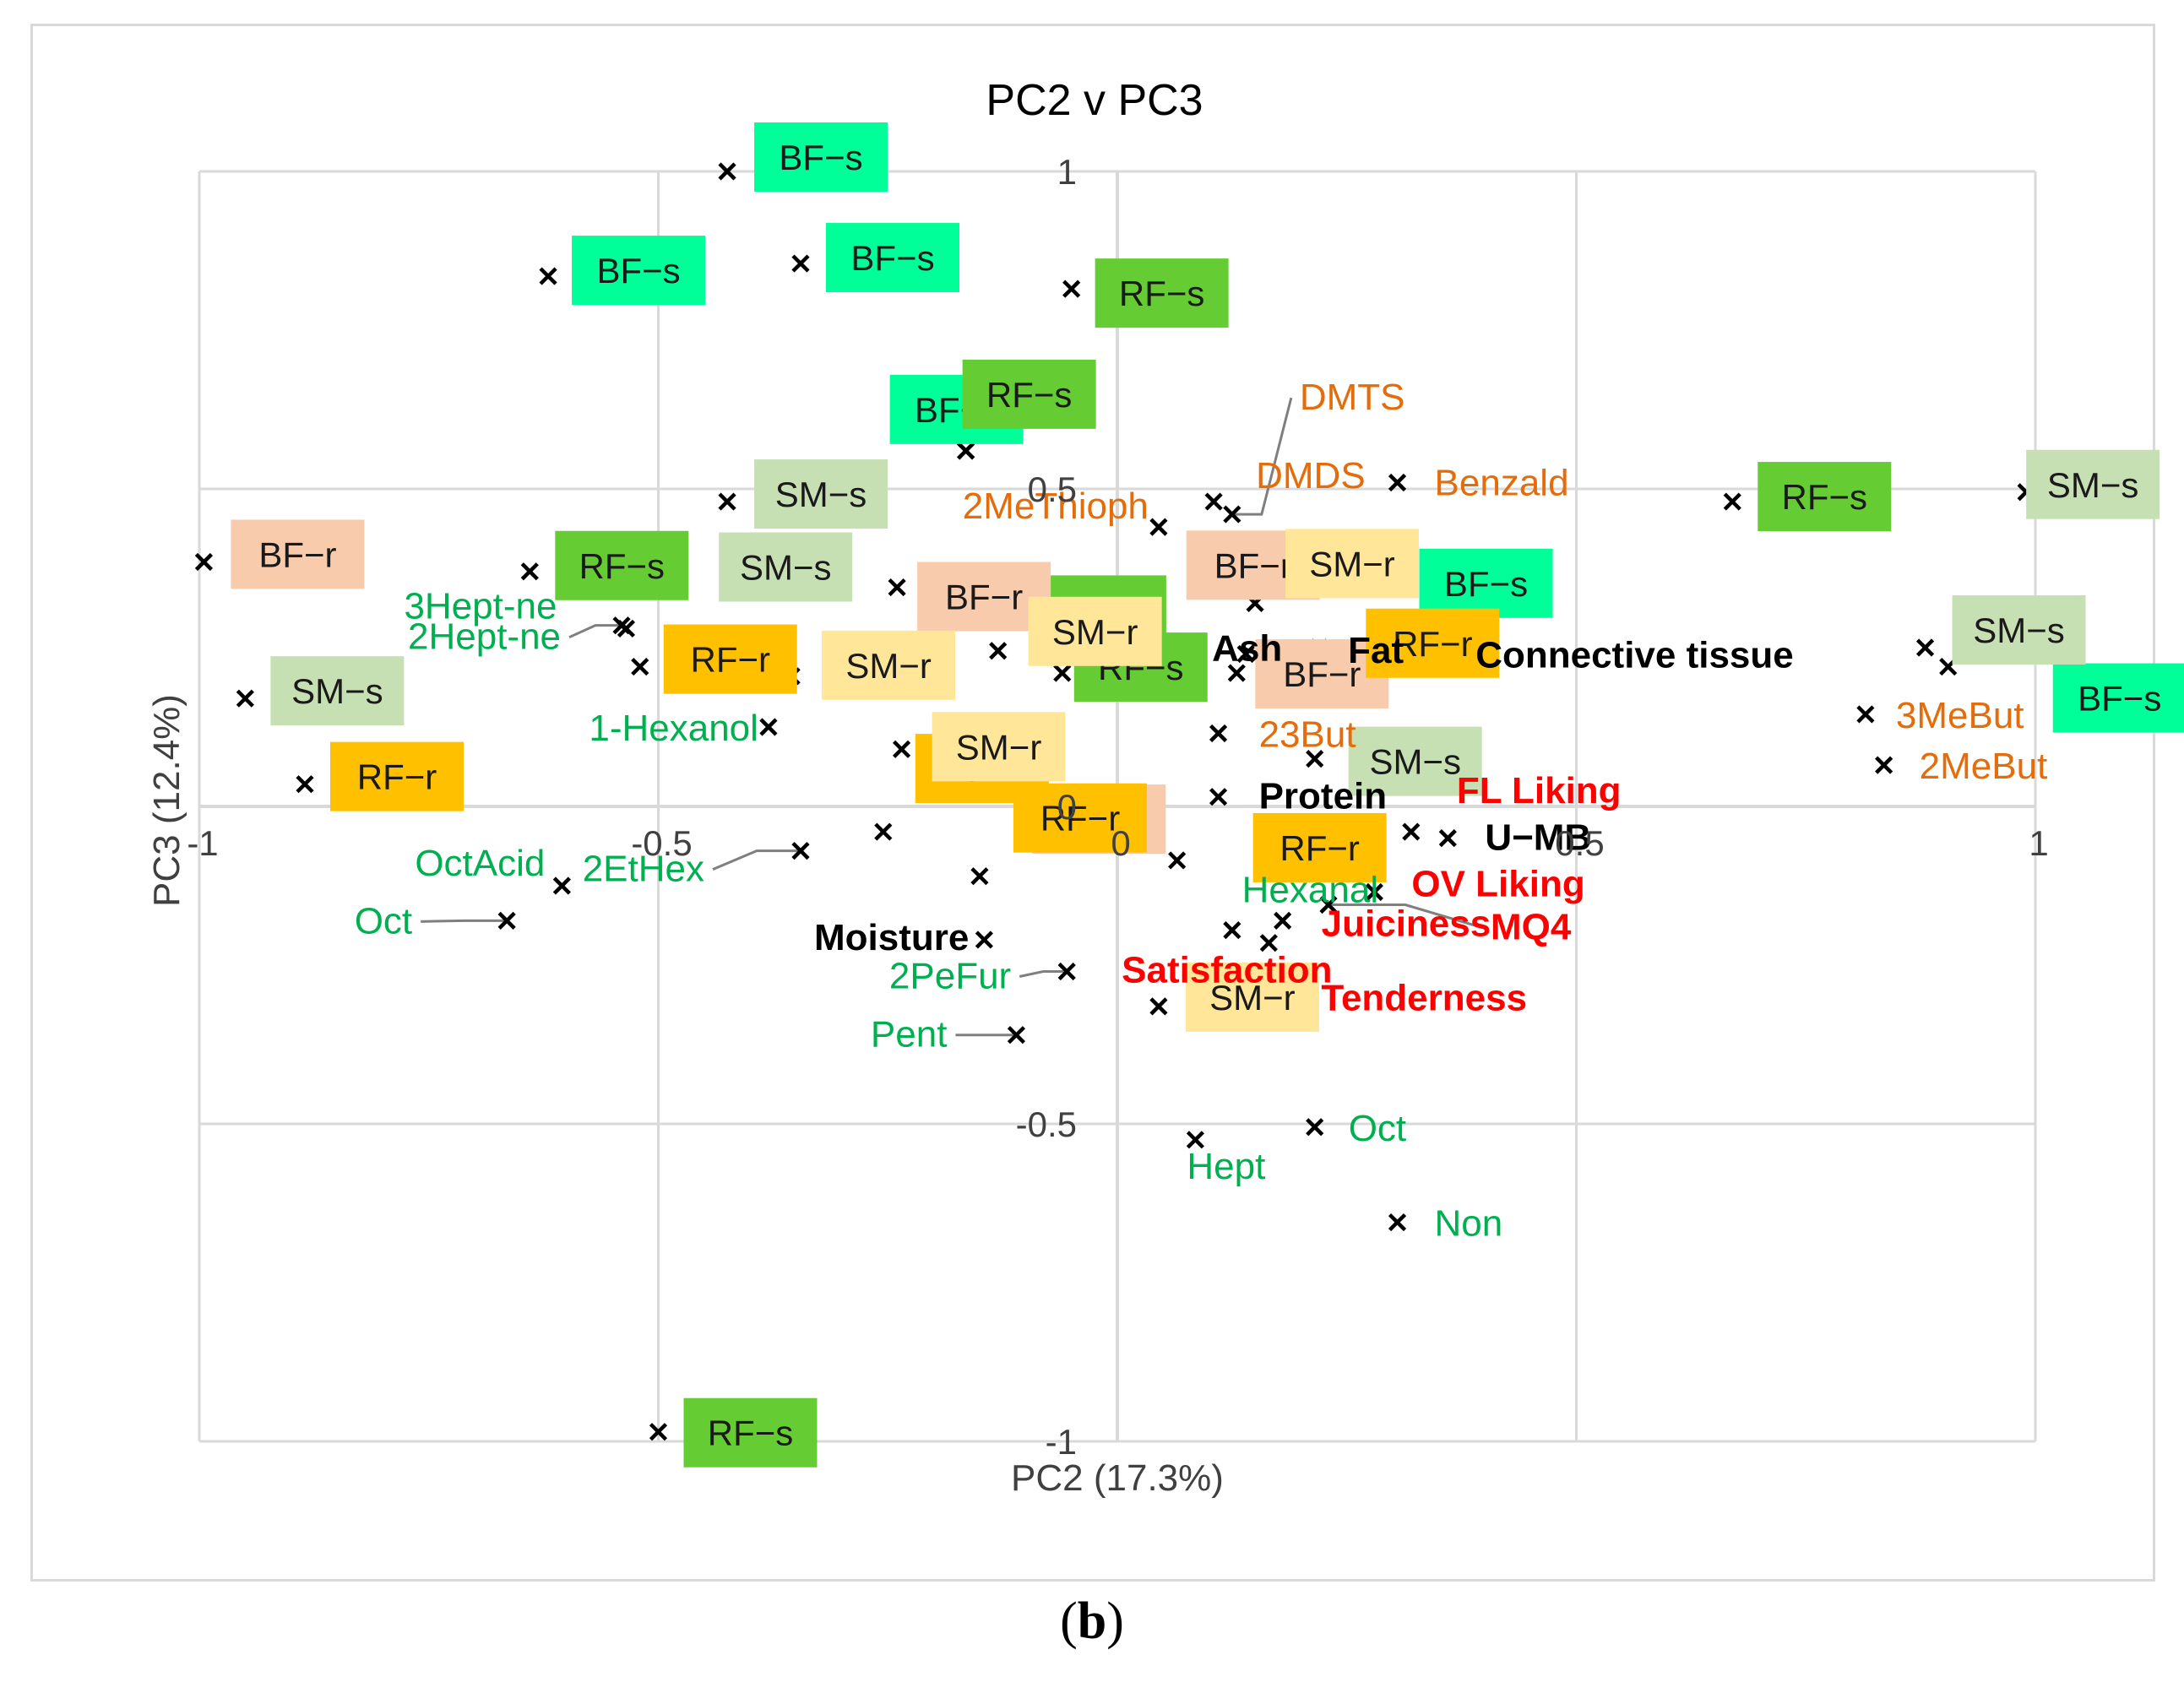  Describe the element at coordinates (661, 843) in the screenshot. I see `x-tick-label: -0.5` at that location.